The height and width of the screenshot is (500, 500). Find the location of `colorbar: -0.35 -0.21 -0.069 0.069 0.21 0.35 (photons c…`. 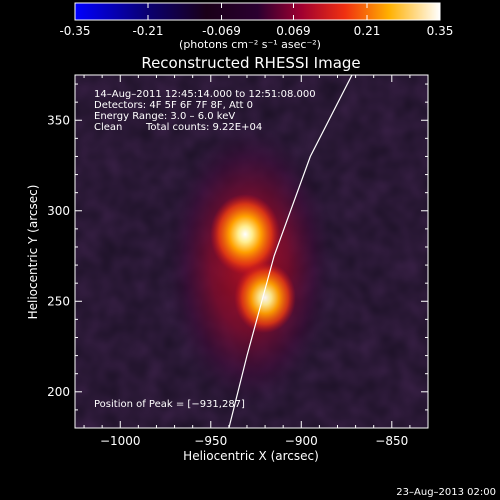

colorbar: -0.35 -0.21 -0.069 0.069 0.21 0.35 (photons c… is located at coordinates (256, 26).